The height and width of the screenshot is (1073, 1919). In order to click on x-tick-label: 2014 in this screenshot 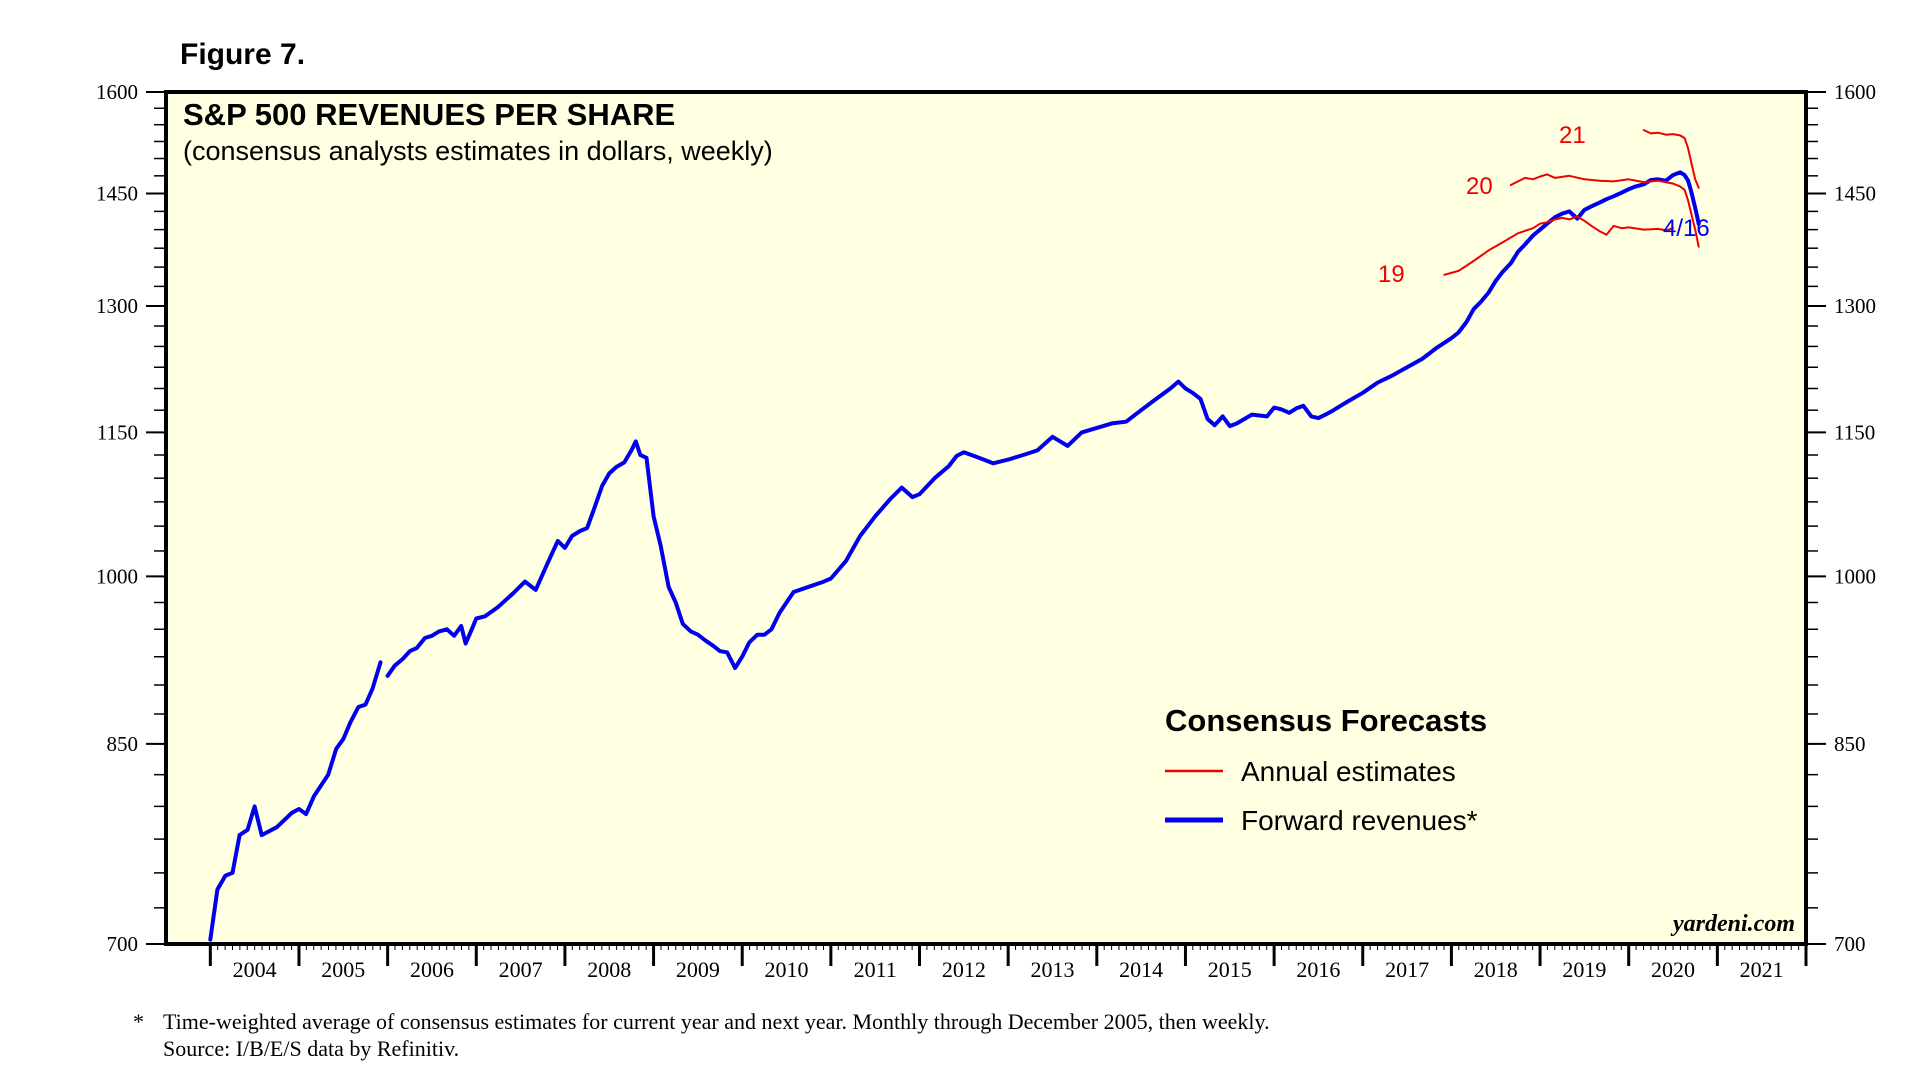, I will do `click(1141, 969)`.